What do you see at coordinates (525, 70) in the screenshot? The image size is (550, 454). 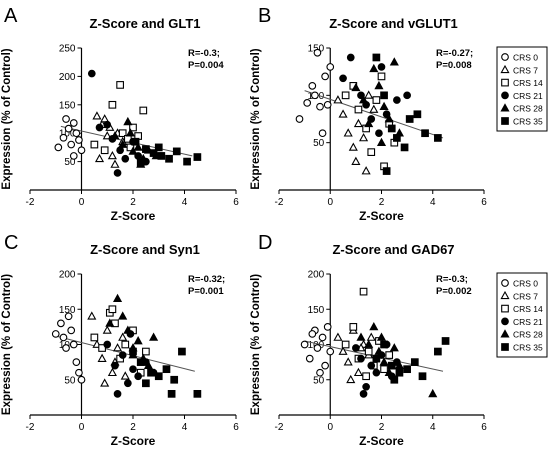 I see `legend-label: CRS 7` at bounding box center [525, 70].